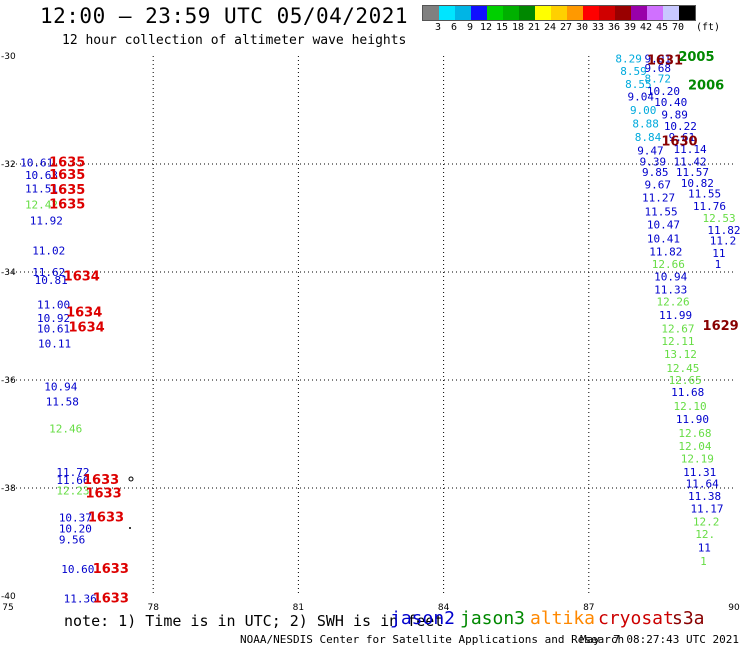  I want to click on colorbar-level-label: 45, so click(662, 27).